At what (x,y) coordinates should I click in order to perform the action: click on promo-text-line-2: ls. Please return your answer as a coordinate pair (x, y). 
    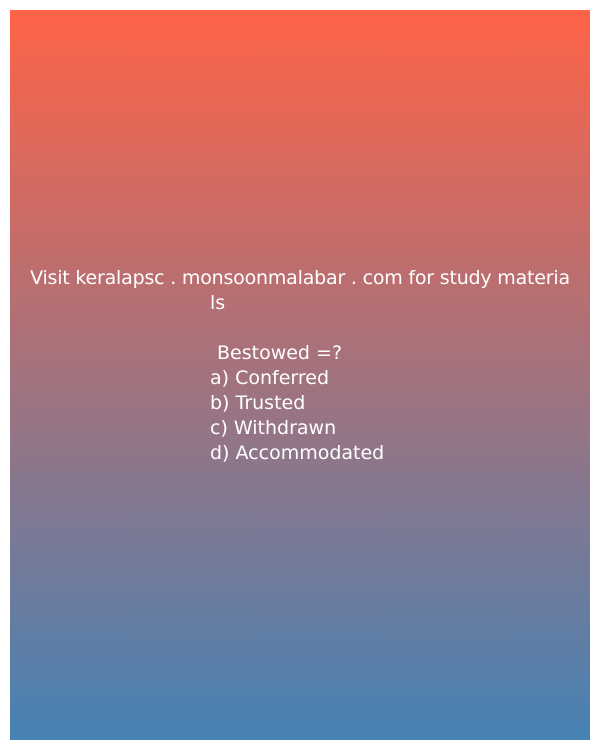
    Looking at the image, I should click on (218, 303).